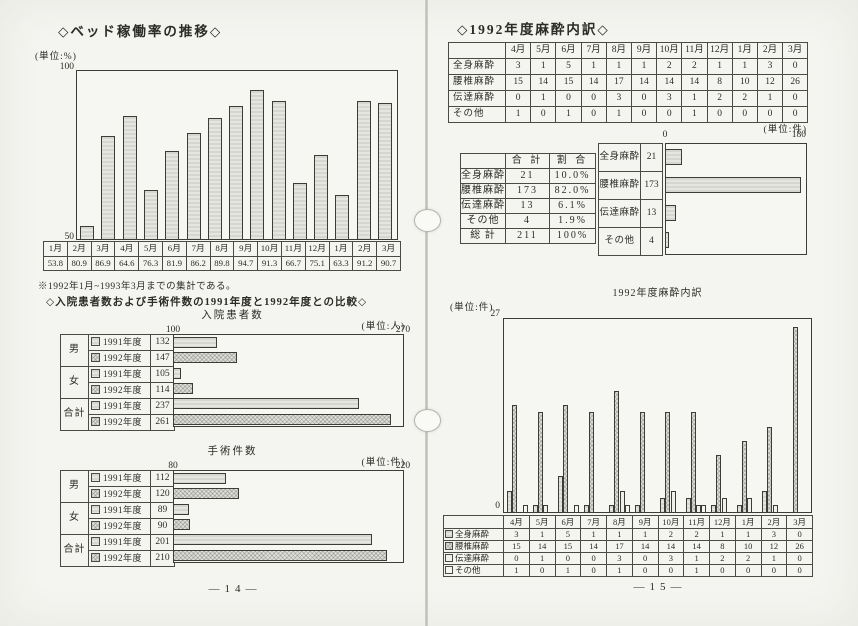  What do you see at coordinates (739, 508) in the screenshot?
I see `bar-1月-全身麻酔` at bounding box center [739, 508].